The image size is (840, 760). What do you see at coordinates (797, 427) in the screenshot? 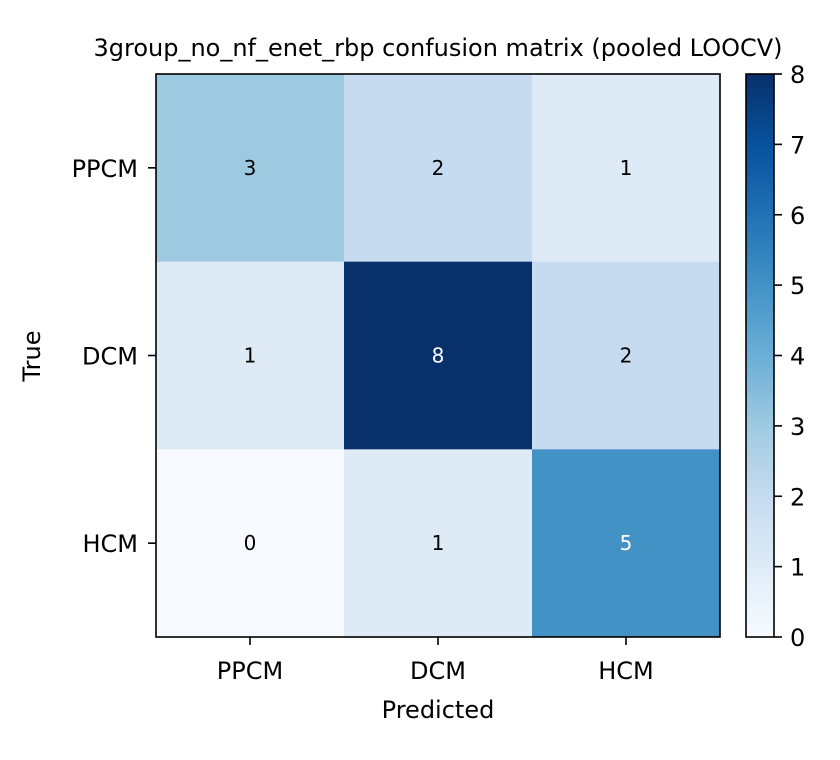
I see `colorbar-tick-label: 3` at bounding box center [797, 427].